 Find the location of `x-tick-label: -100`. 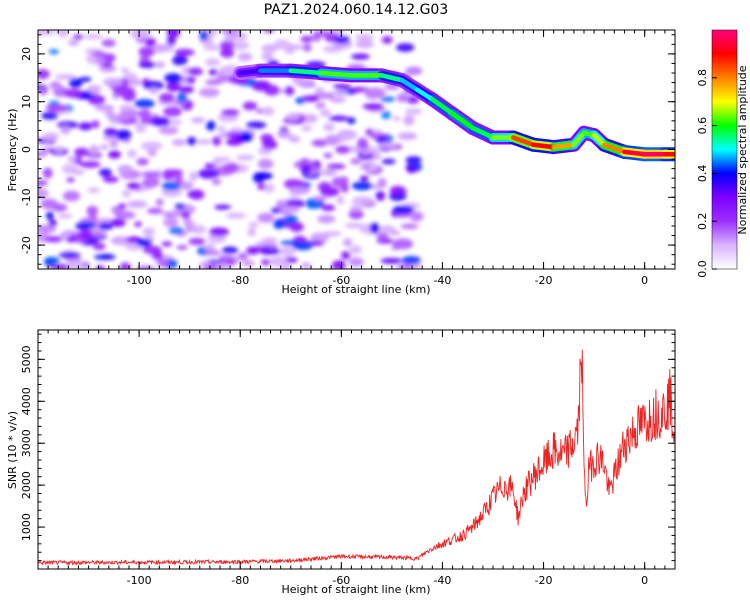

x-tick-label: -100 is located at coordinates (139, 280).